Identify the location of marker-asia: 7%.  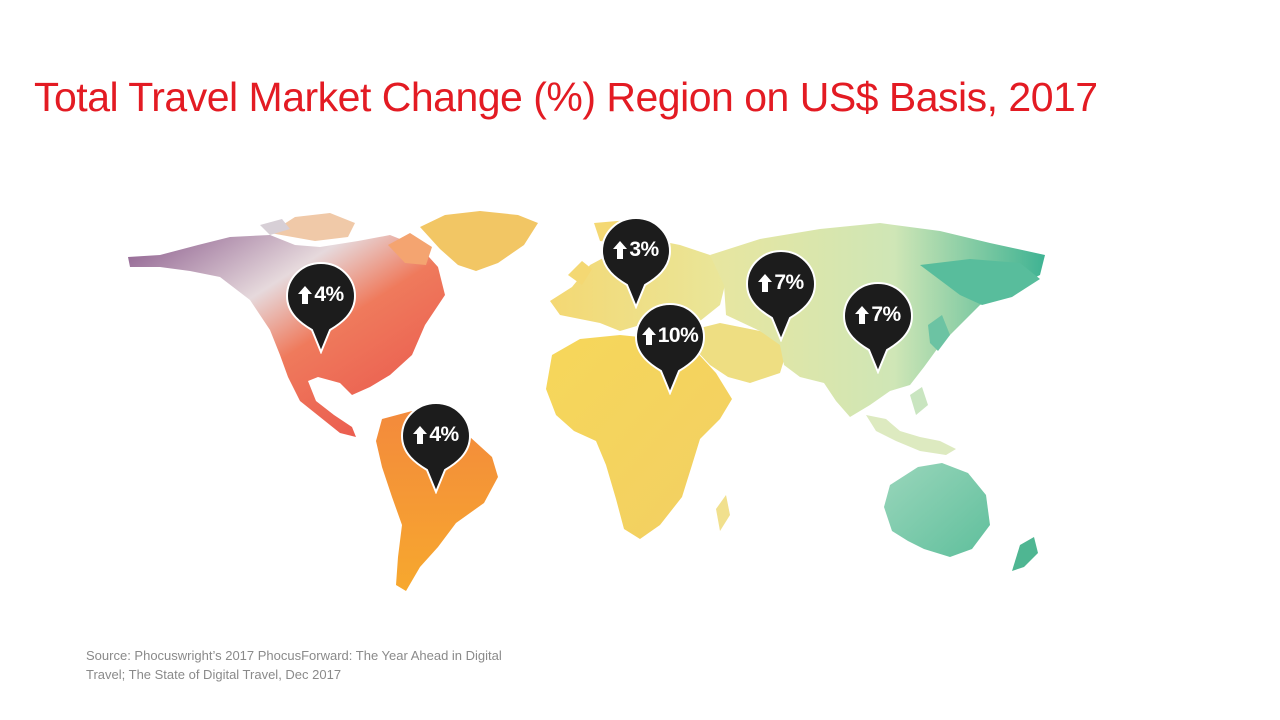
(781, 296).